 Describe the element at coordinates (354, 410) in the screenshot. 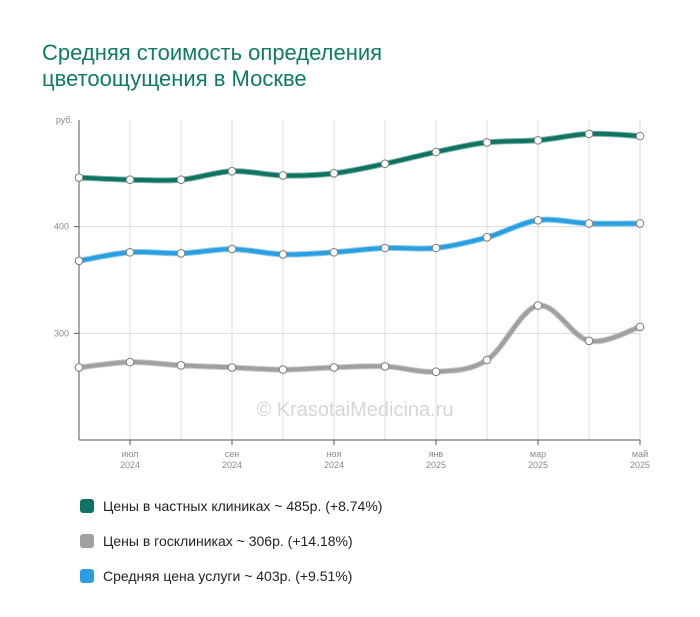

I see `watermark: © KrasotaiMedicina.ru` at that location.